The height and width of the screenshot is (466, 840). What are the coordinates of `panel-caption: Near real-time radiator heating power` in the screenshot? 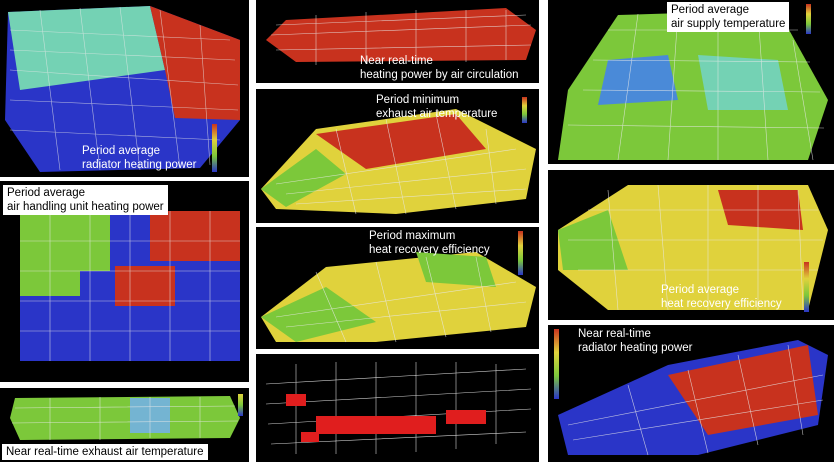 It's located at (635, 341).